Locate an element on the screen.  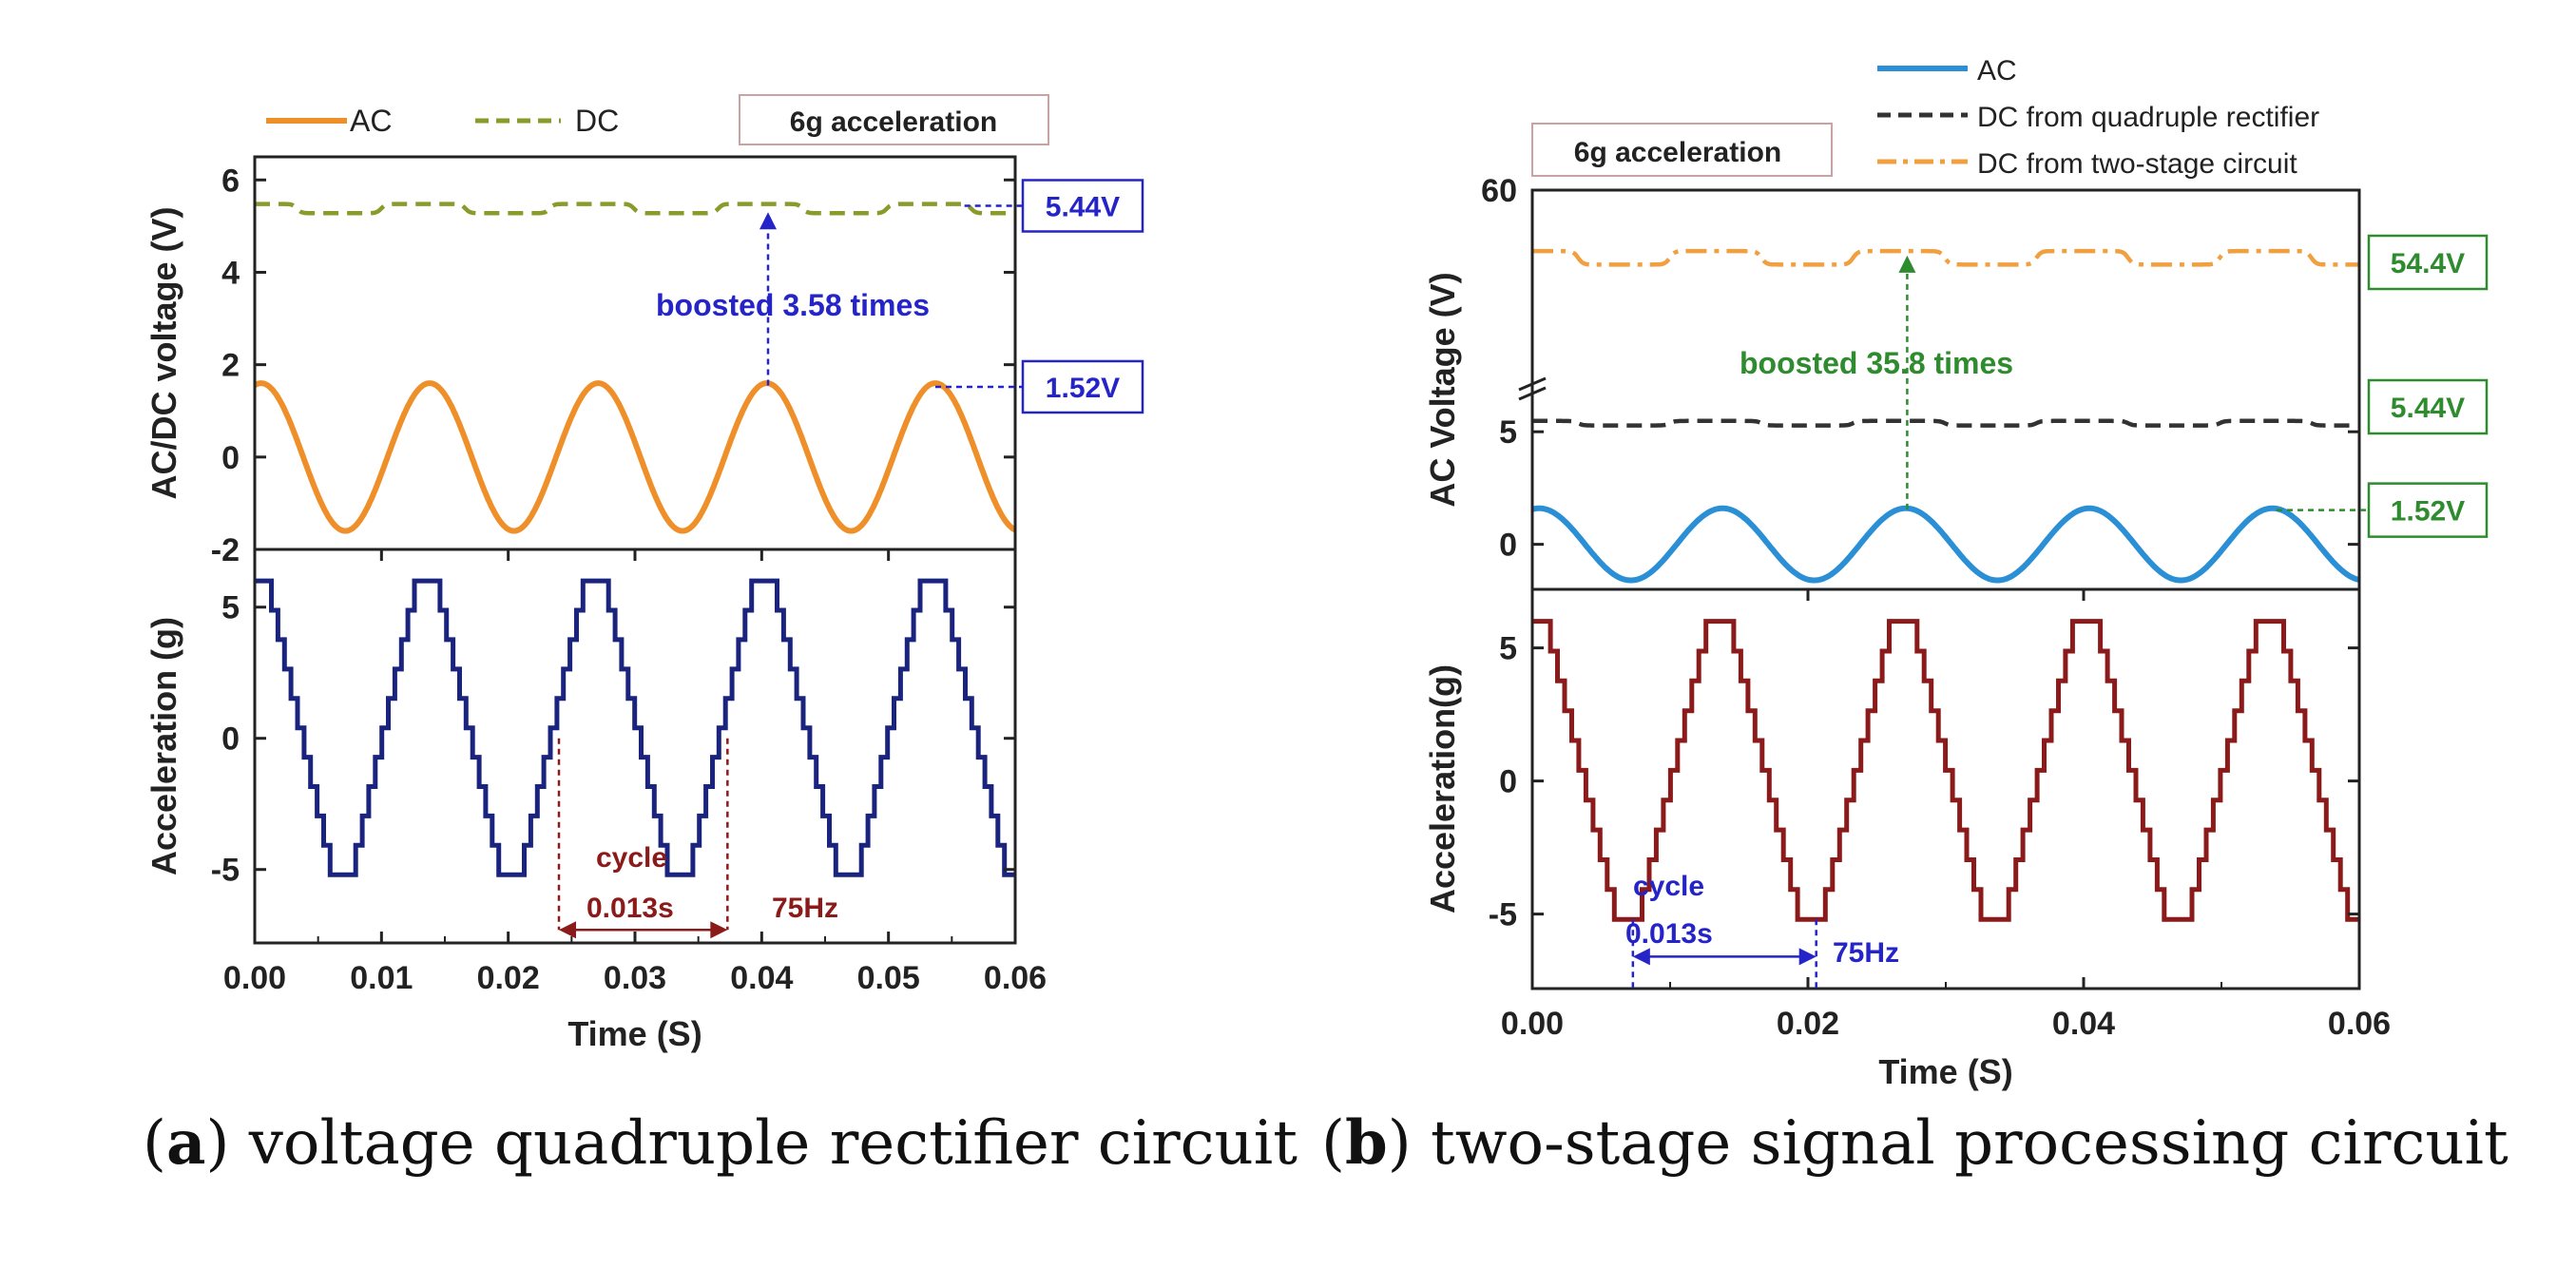
series-dc-line is located at coordinates (635, 209).